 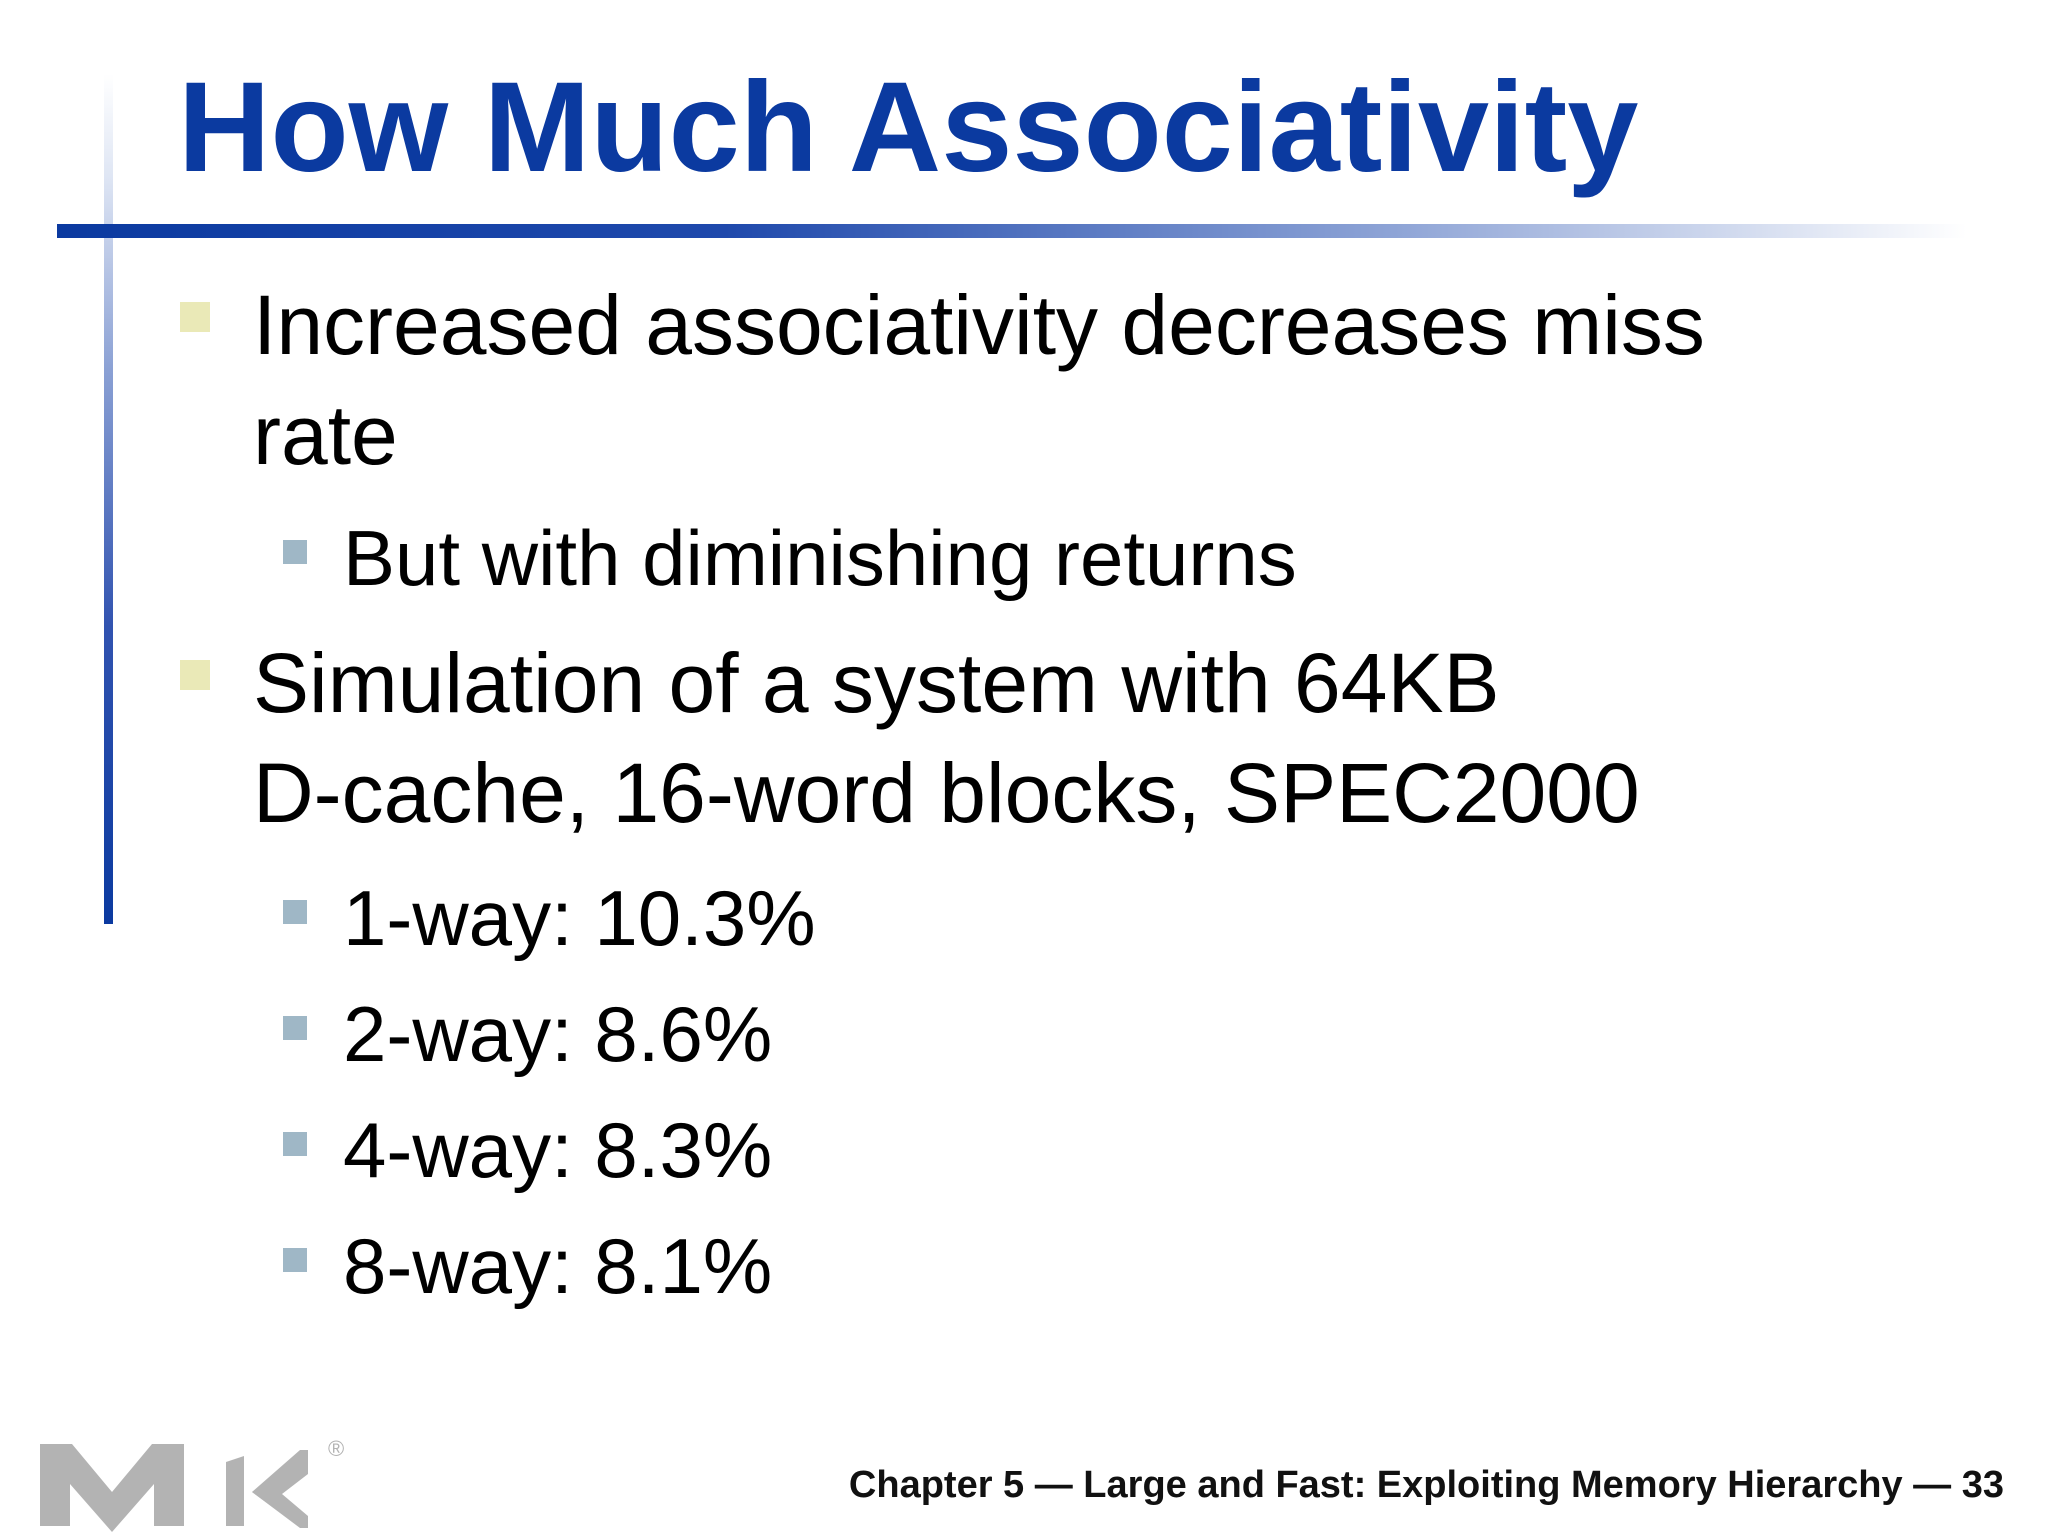 I want to click on registered-mark: ®, so click(x=336, y=1448).